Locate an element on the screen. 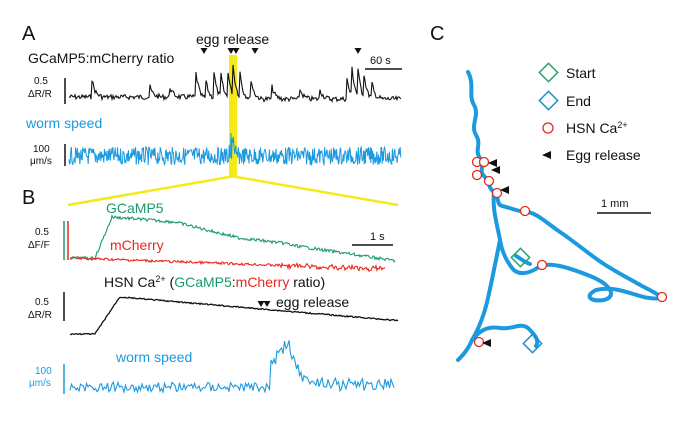 The height and width of the screenshot is (430, 700). panel-c-scale-label: 1 mm is located at coordinates (615, 204).